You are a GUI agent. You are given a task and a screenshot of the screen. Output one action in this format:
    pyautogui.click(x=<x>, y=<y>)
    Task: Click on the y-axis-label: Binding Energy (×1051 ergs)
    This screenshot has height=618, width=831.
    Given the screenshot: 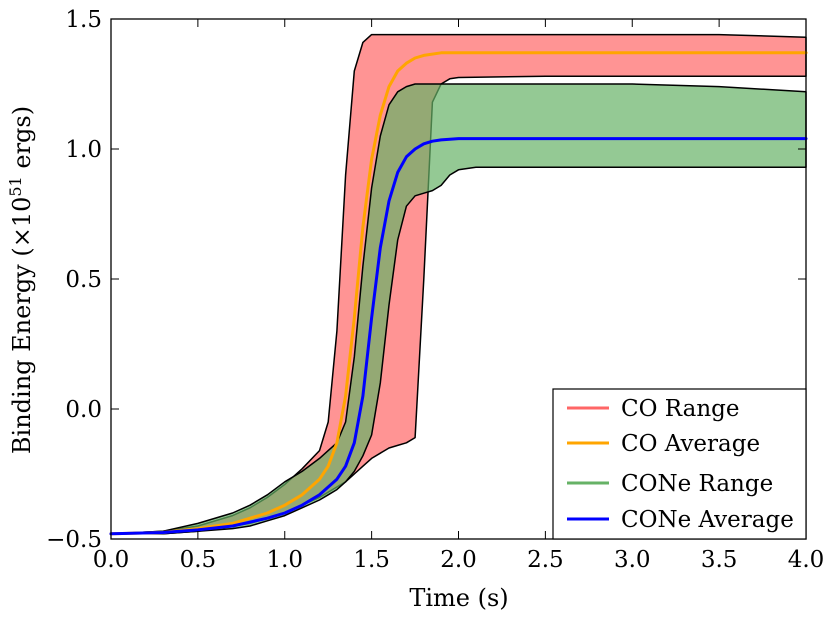 What is the action you would take?
    pyautogui.click(x=21, y=280)
    